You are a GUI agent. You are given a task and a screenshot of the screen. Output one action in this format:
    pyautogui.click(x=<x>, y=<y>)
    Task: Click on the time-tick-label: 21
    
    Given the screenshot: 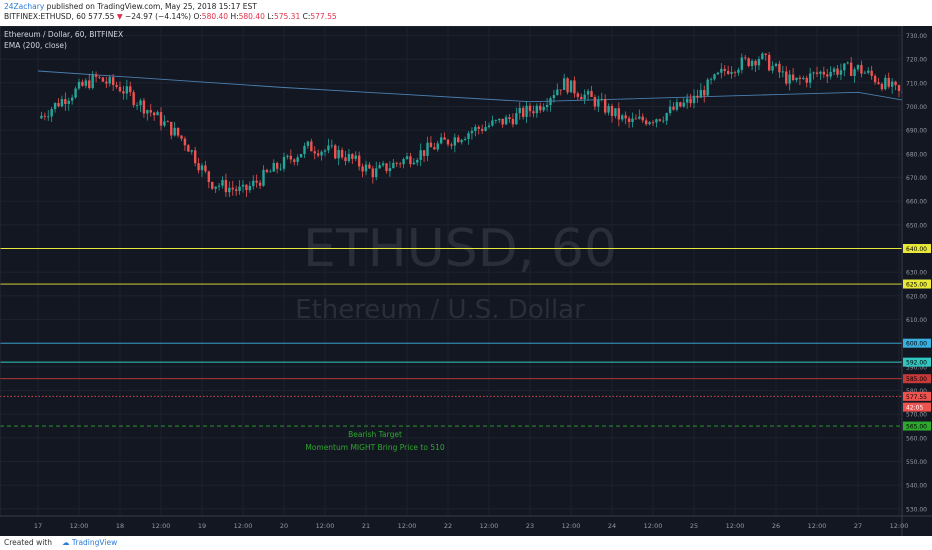 What is the action you would take?
    pyautogui.click(x=366, y=526)
    